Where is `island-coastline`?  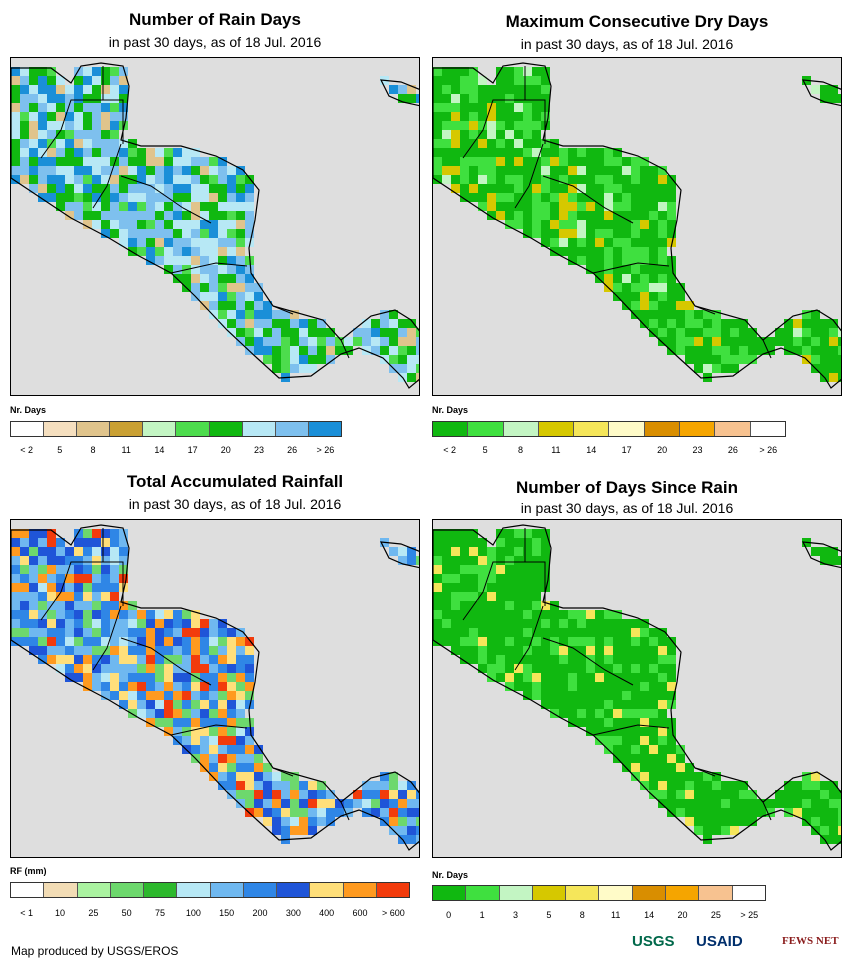 island-coastline is located at coordinates (821, 93).